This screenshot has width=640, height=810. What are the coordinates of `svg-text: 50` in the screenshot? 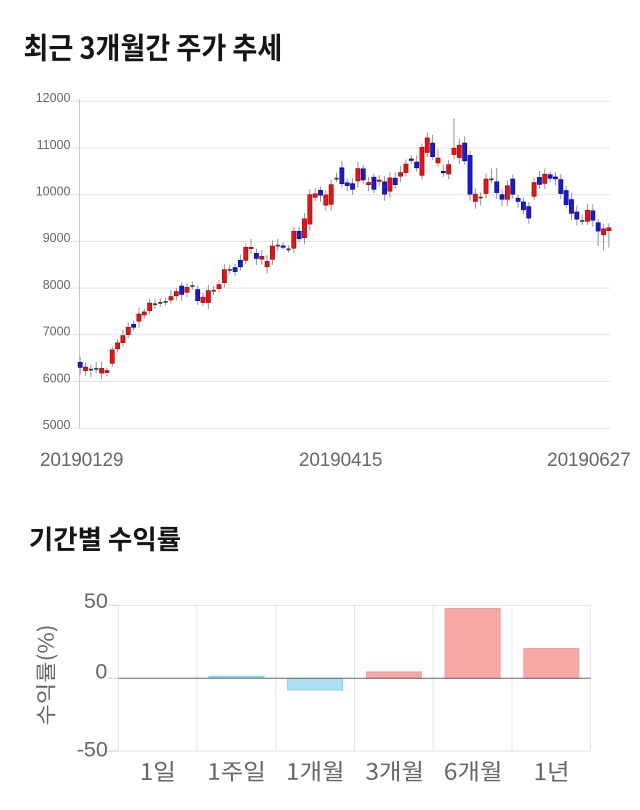 It's located at (96, 601).